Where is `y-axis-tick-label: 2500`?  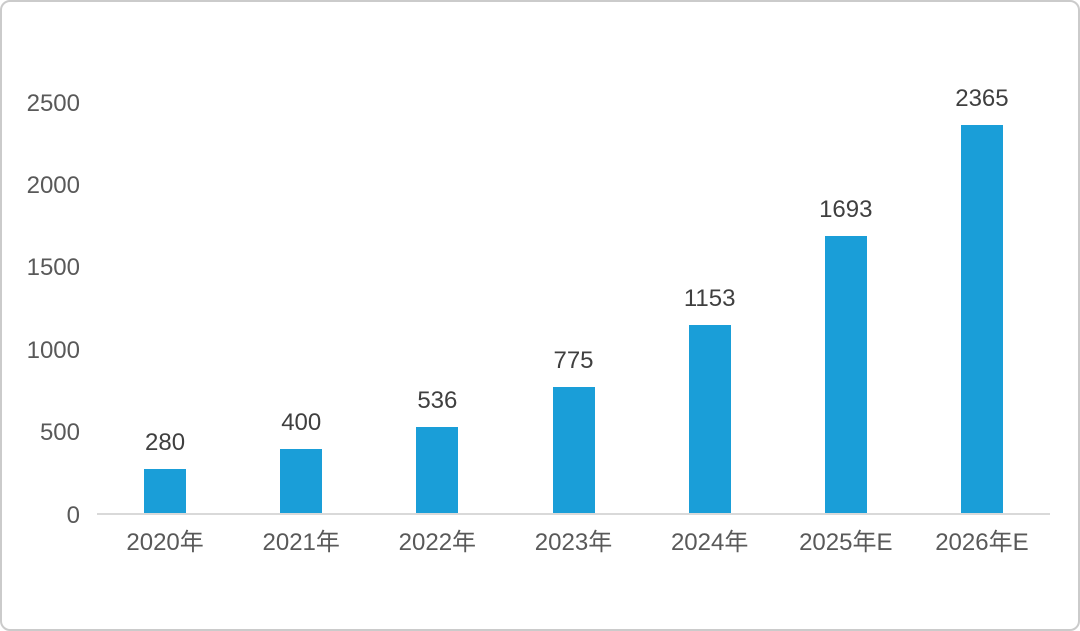 y-axis-tick-label: 2500 is located at coordinates (53, 103).